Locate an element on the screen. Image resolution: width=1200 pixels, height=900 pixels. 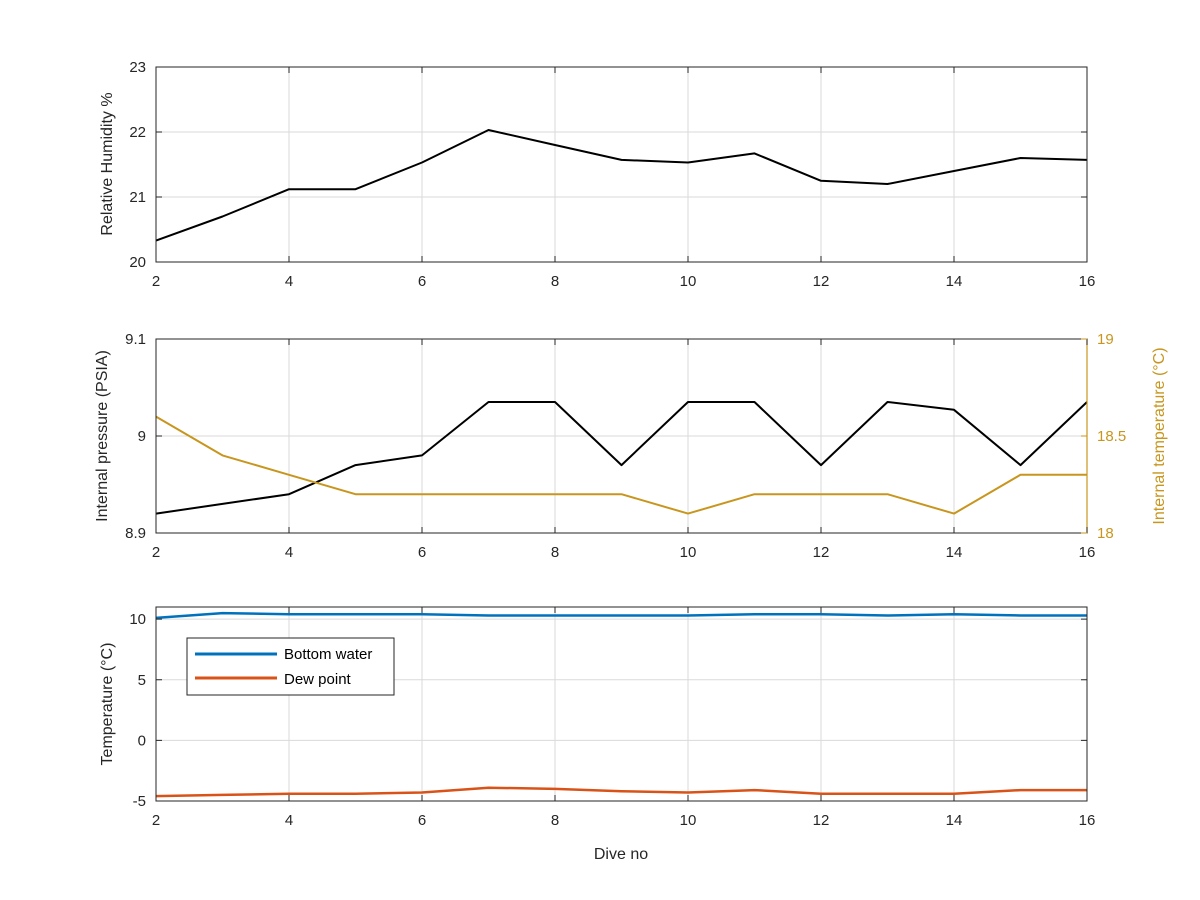
humidity-y-tick-label: 20 is located at coordinates (137, 262).